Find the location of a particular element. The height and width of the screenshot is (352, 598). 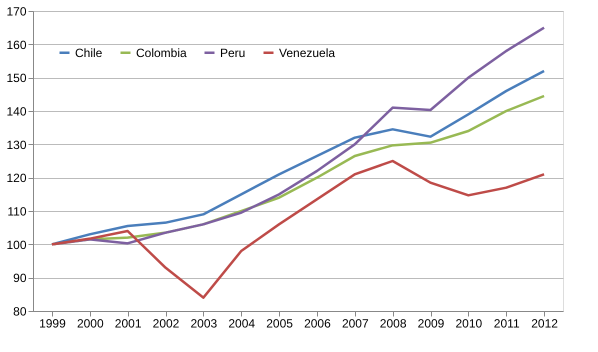

x-tick-label: 2009 is located at coordinates (431, 323).